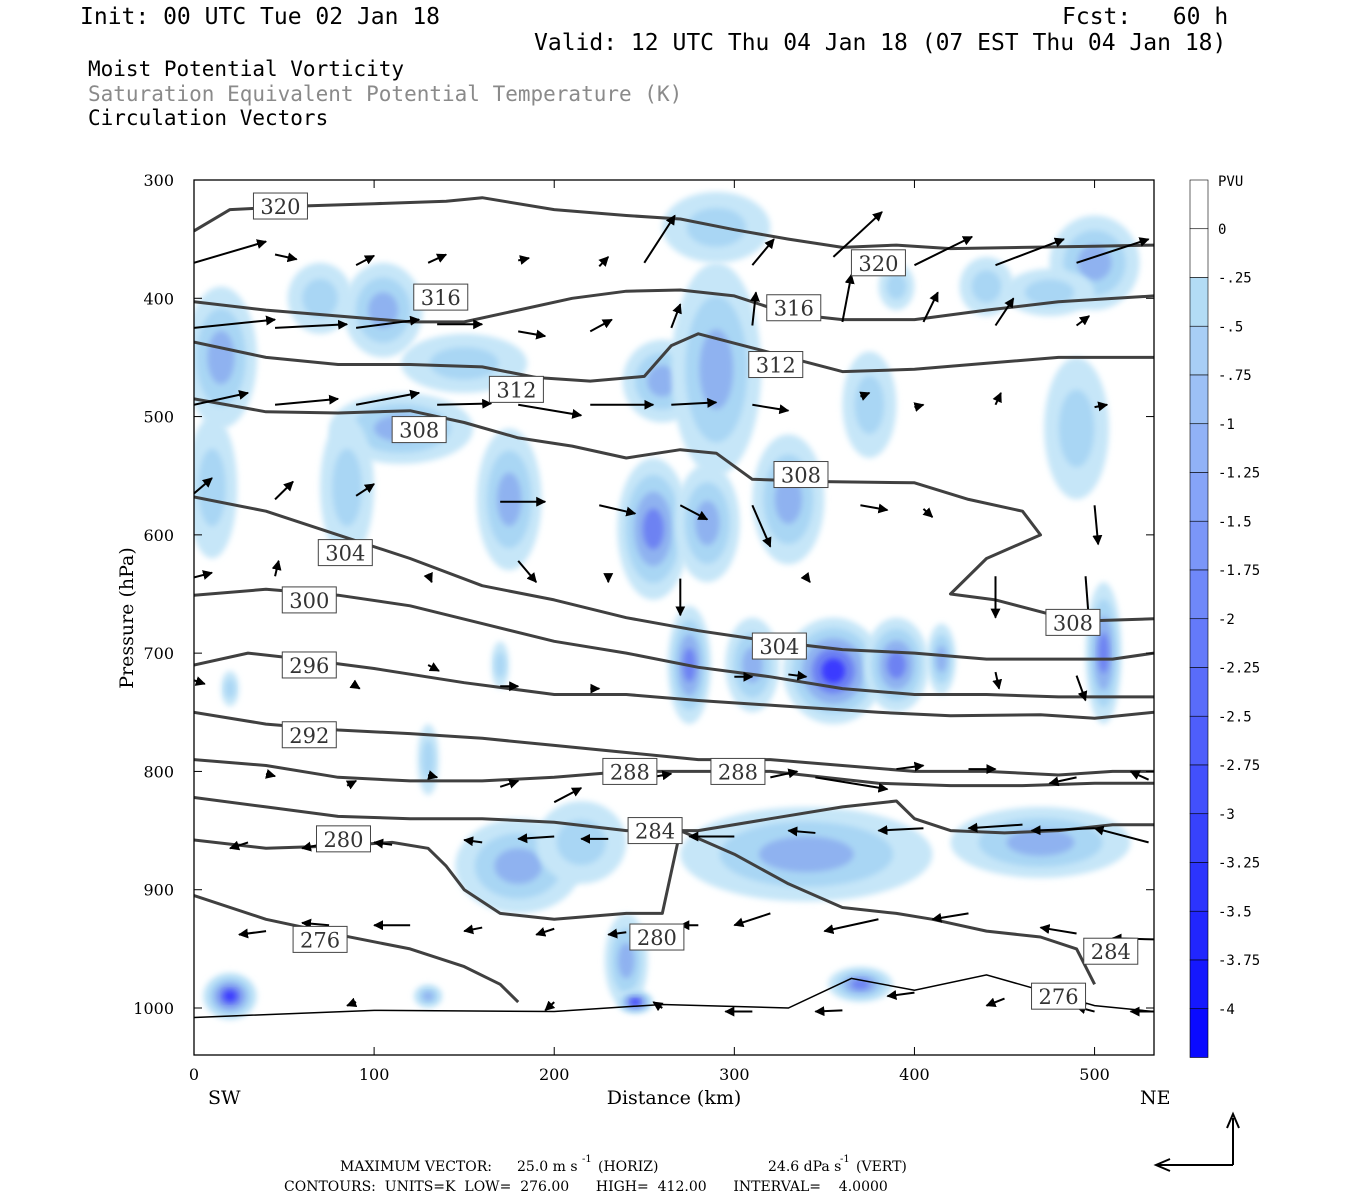  What do you see at coordinates (158, 298) in the screenshot?
I see `y-tick-label-400: 400` at bounding box center [158, 298].